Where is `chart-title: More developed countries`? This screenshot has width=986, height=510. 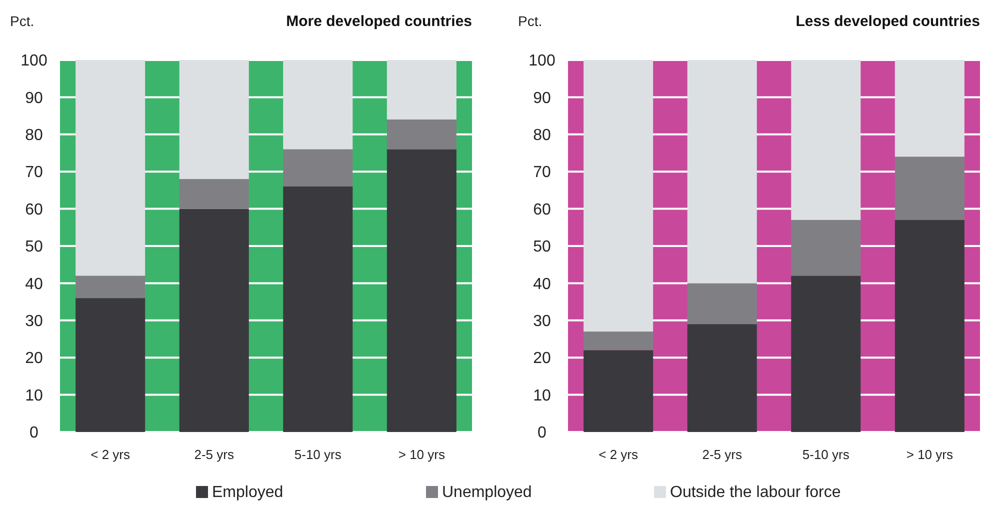
chart-title: More developed countries is located at coordinates (379, 21).